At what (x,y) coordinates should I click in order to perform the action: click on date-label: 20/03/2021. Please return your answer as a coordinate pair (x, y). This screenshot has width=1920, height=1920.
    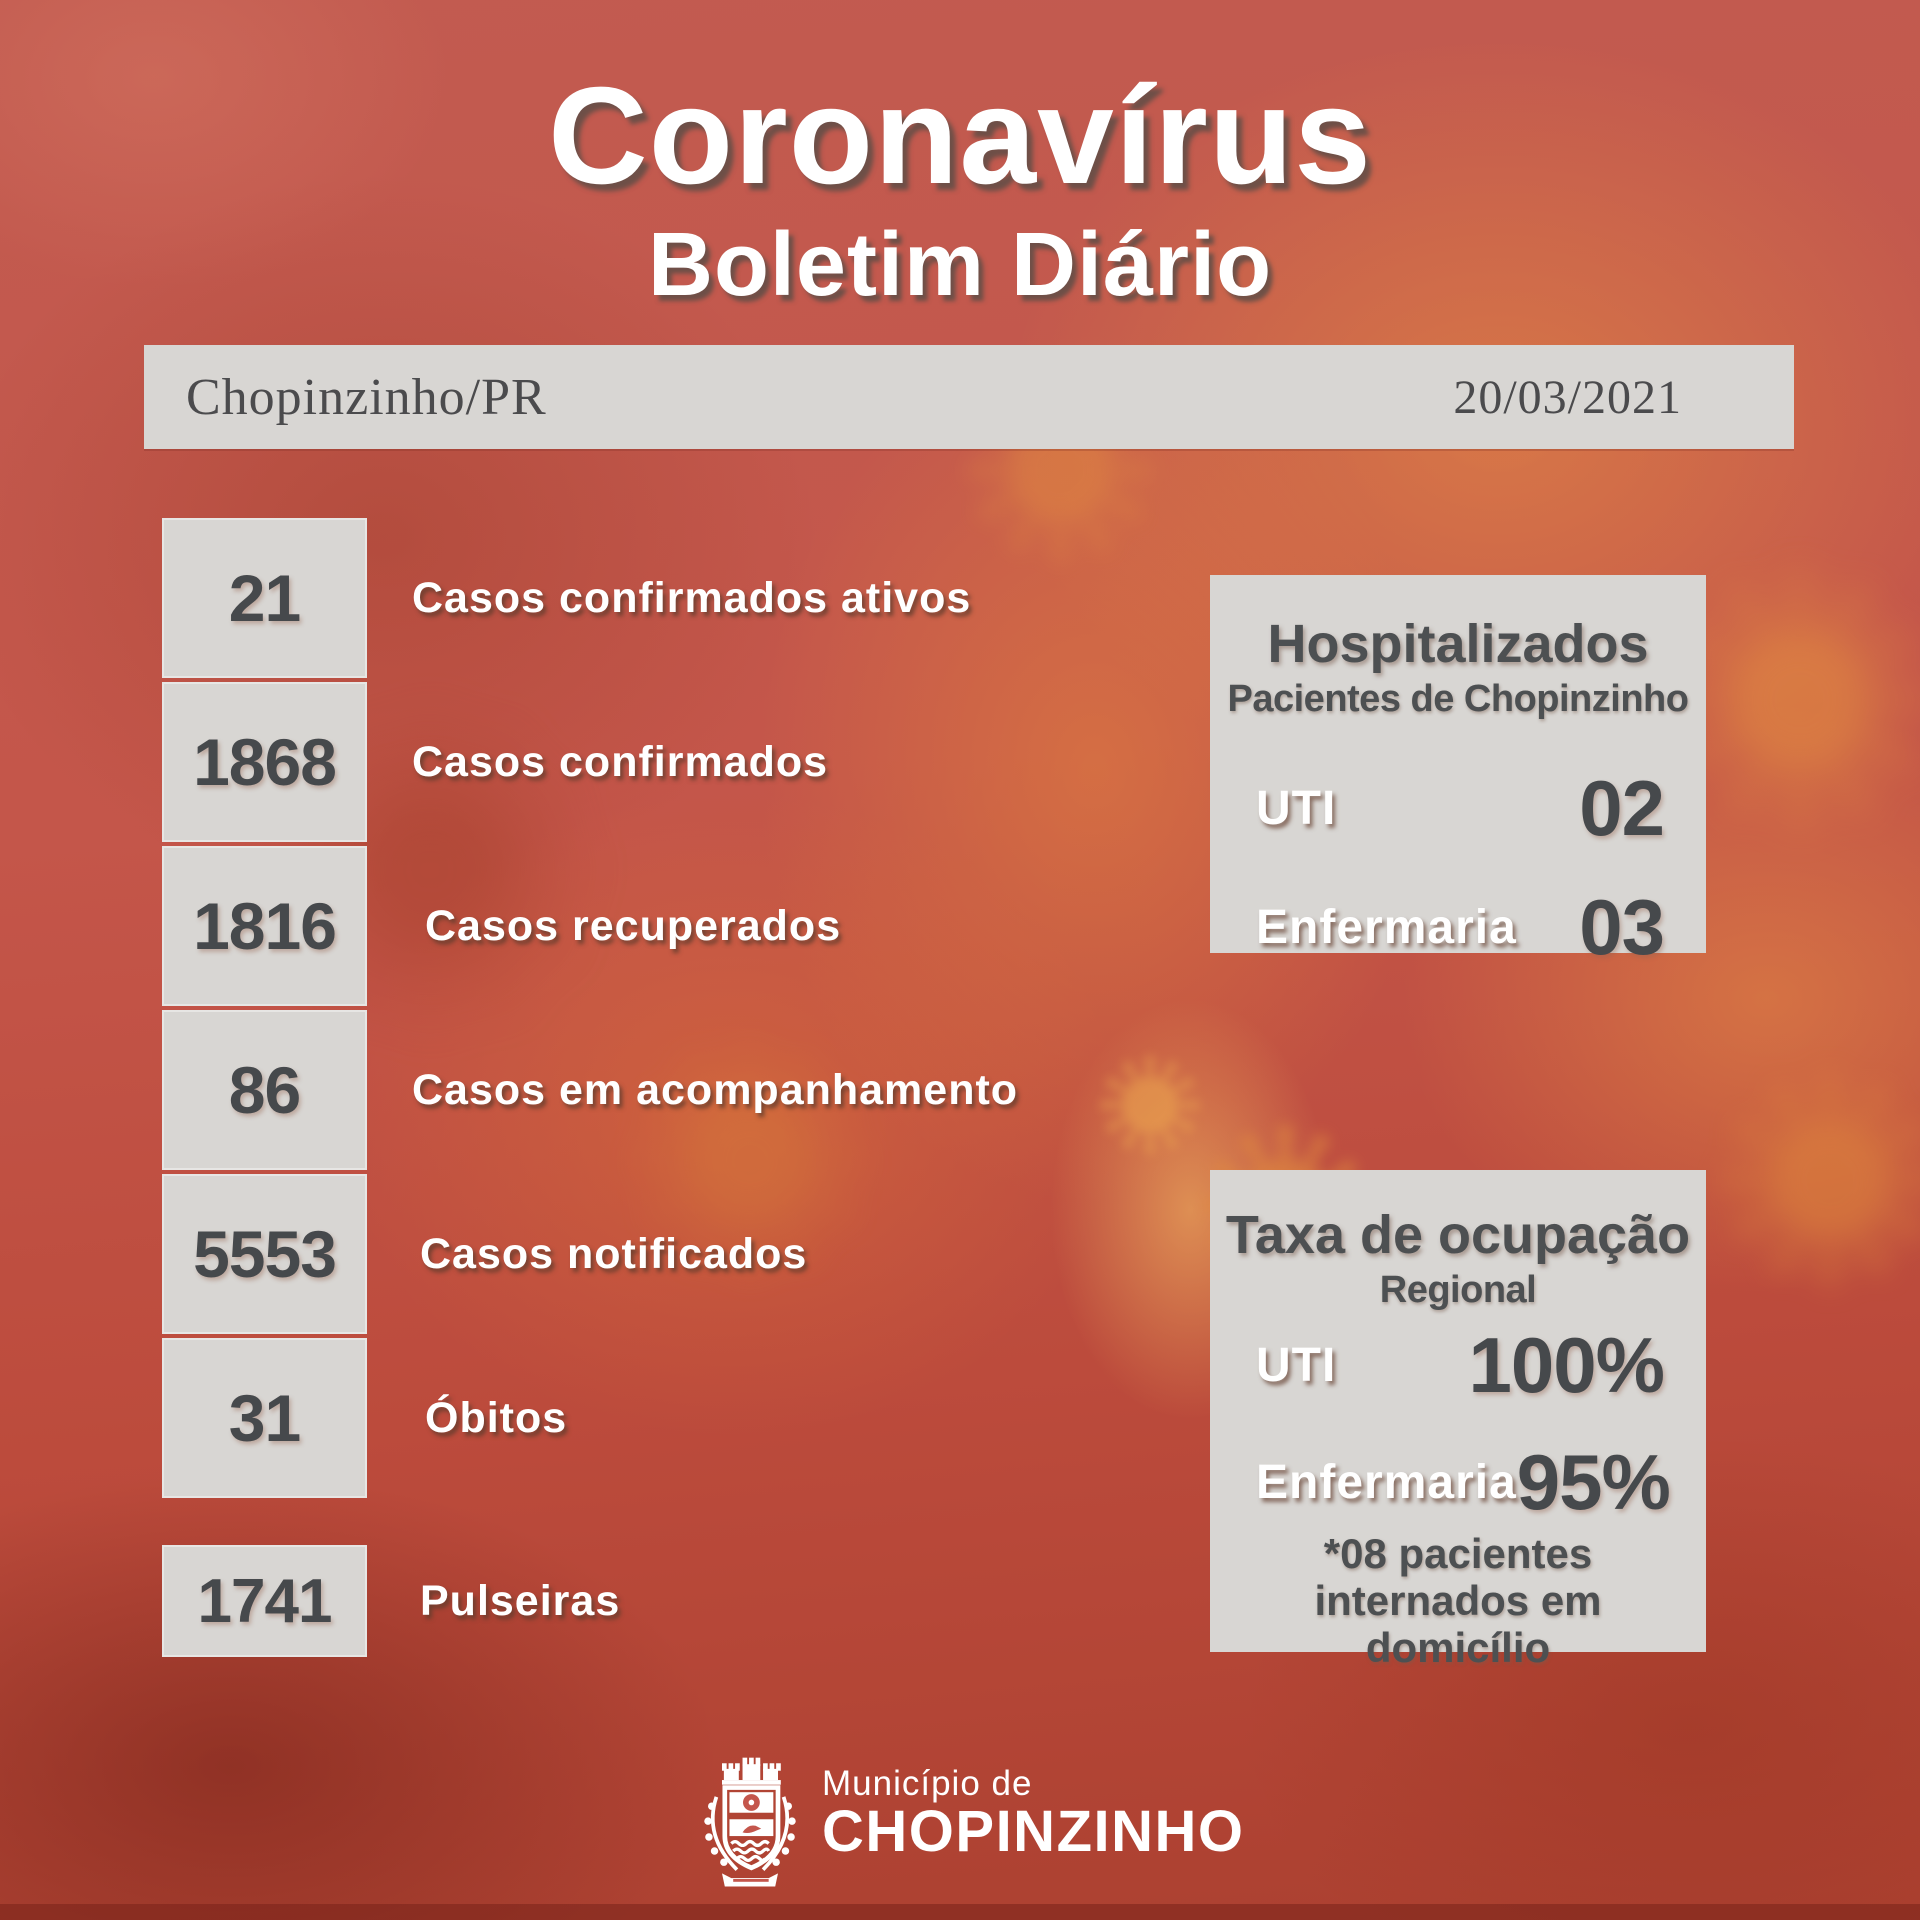
    Looking at the image, I should click on (1567, 397).